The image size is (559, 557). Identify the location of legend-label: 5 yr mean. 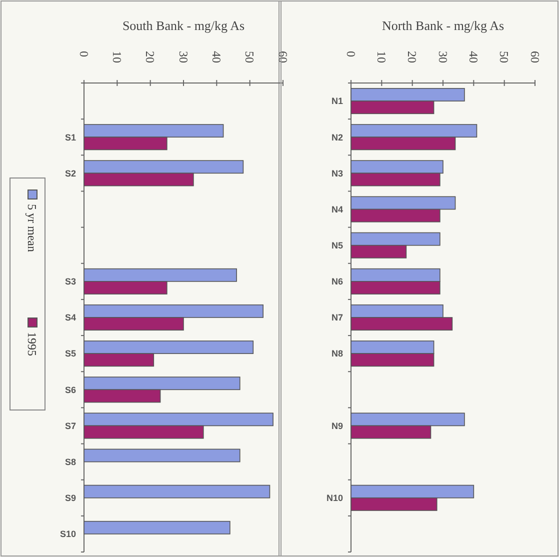
(32, 228).